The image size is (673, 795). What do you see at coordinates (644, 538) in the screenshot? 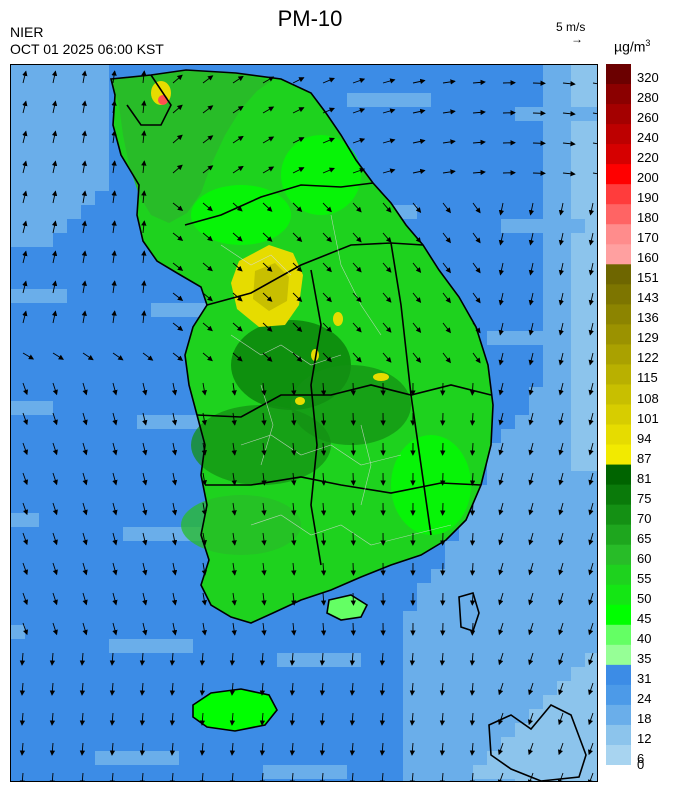
I see `legend-tick-label: 65` at bounding box center [644, 538].